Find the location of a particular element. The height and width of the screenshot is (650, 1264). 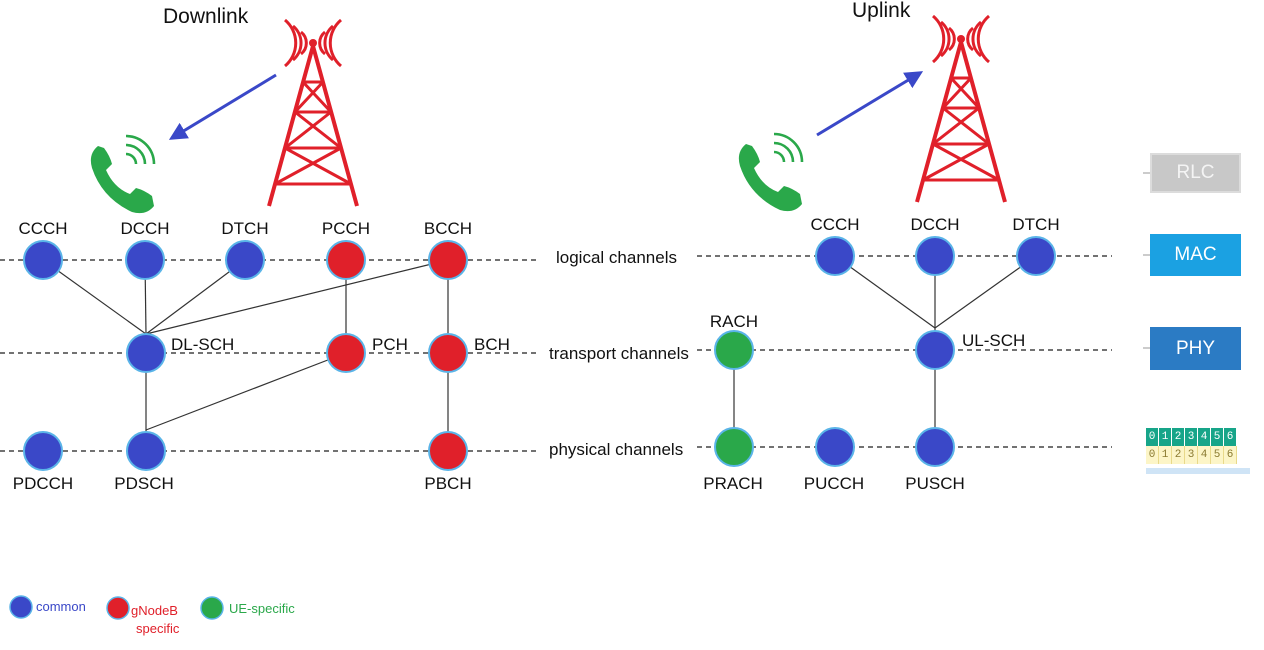

rlc-layer-box: RLC is located at coordinates (1195, 173).